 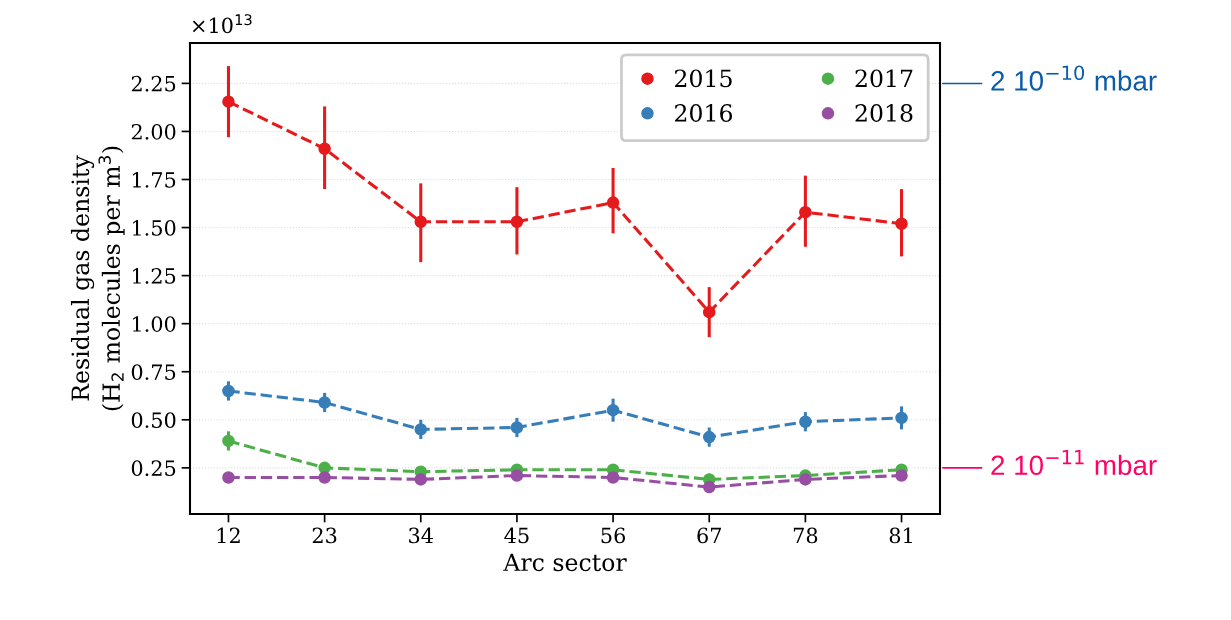 What do you see at coordinates (709, 535) in the screenshot?
I see `x-tick-label: 67` at bounding box center [709, 535].